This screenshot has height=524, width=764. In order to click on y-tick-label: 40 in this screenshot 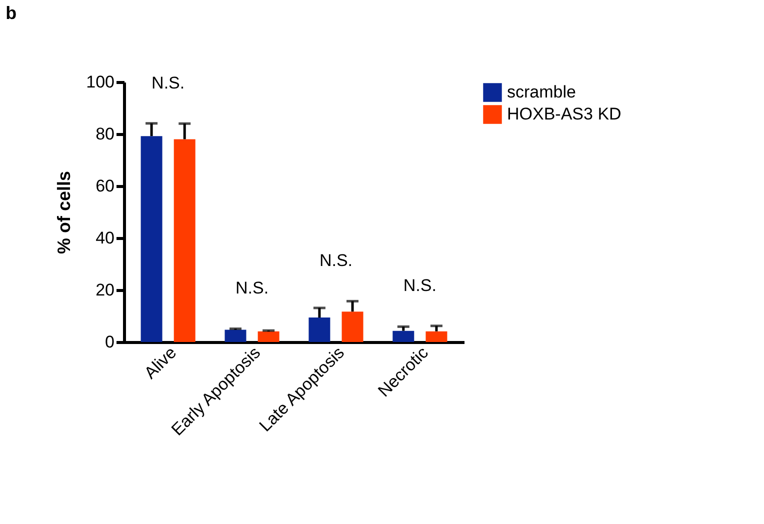, I will do `click(105, 238)`.